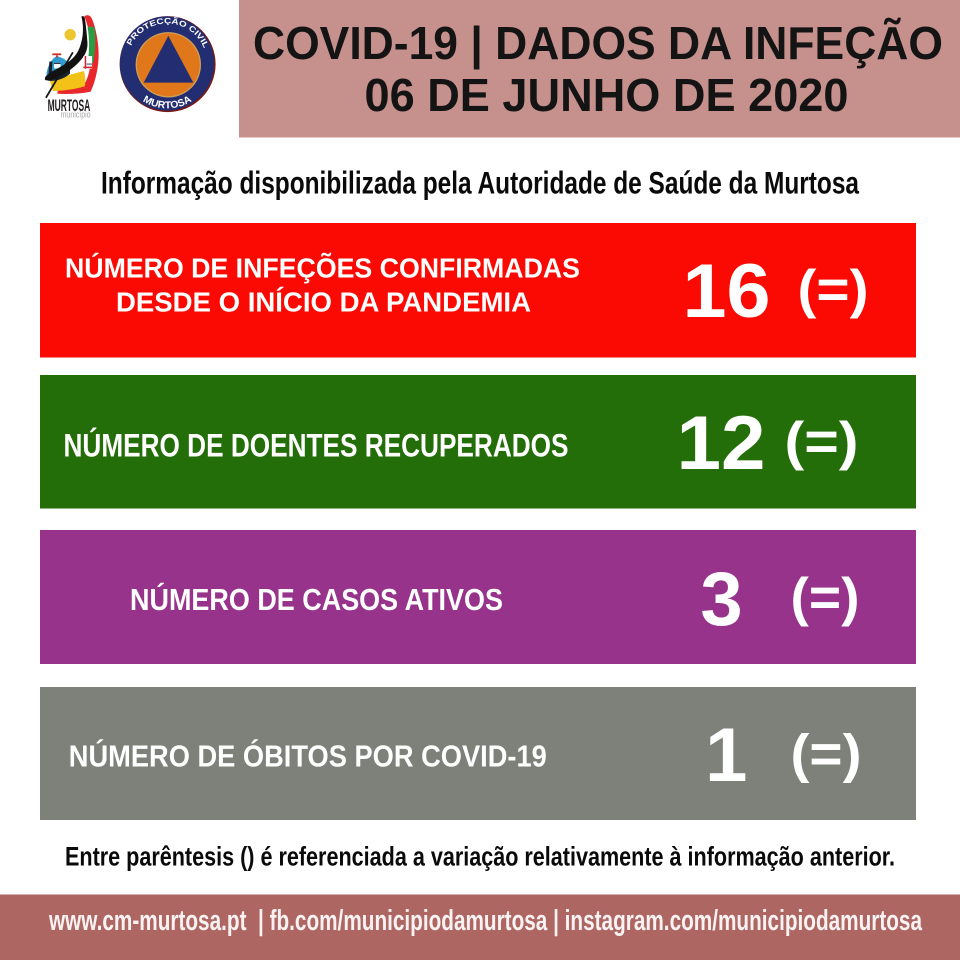 The width and height of the screenshot is (960, 960). Describe the element at coordinates (322, 268) in the screenshot. I see `svg-text: NÚMERO DE INFEÇÕES CONFIRMADAS` at that location.